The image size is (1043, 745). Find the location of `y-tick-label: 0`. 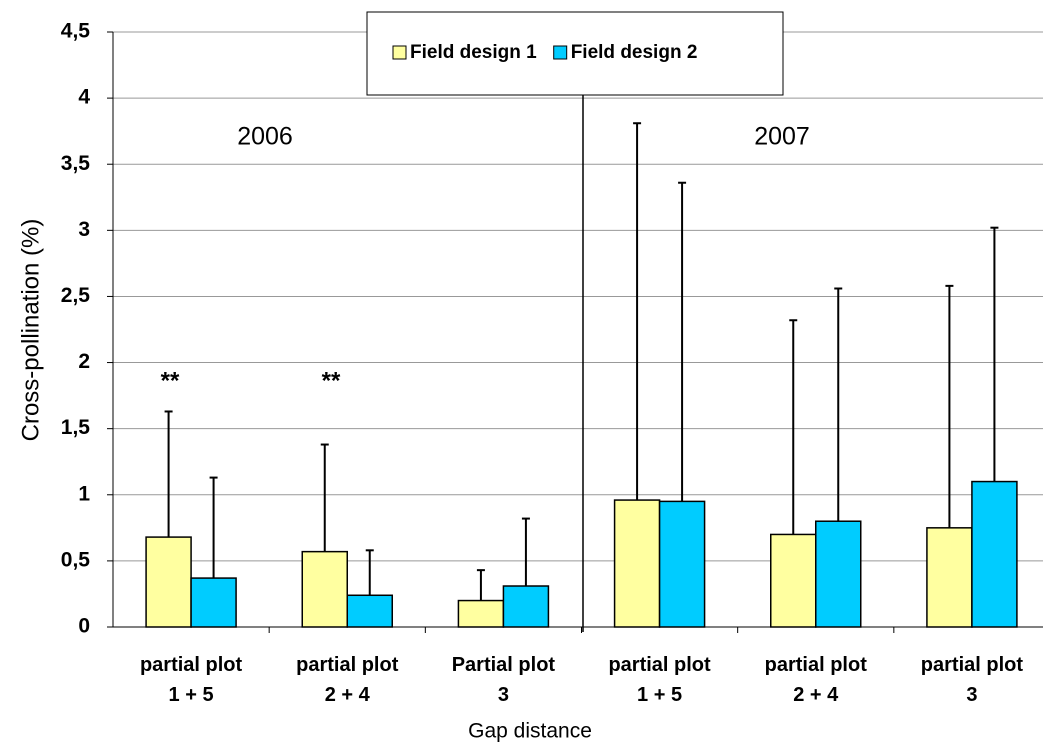

y-tick-label: 0 is located at coordinates (84, 626).